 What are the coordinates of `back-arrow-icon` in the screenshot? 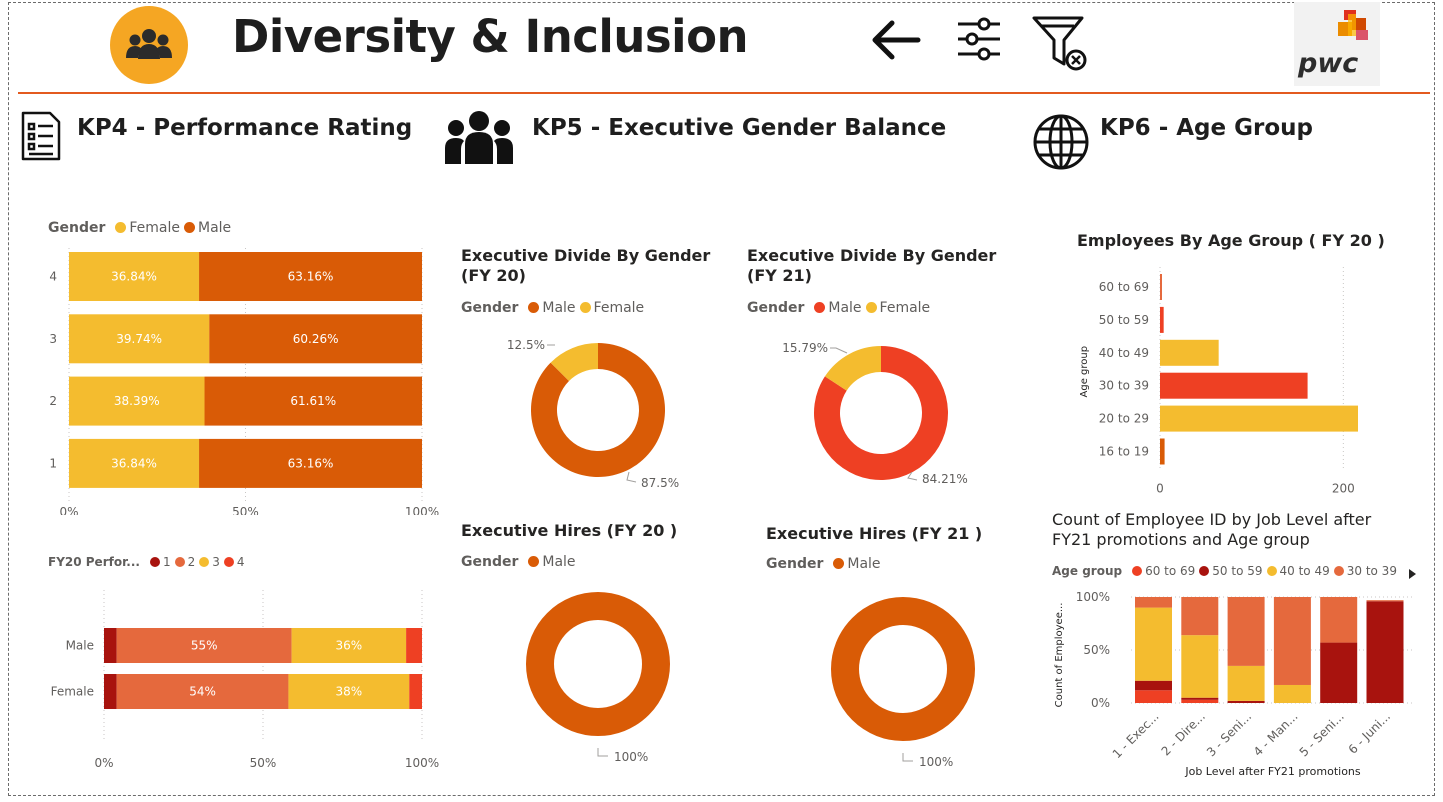 It's located at (896, 40).